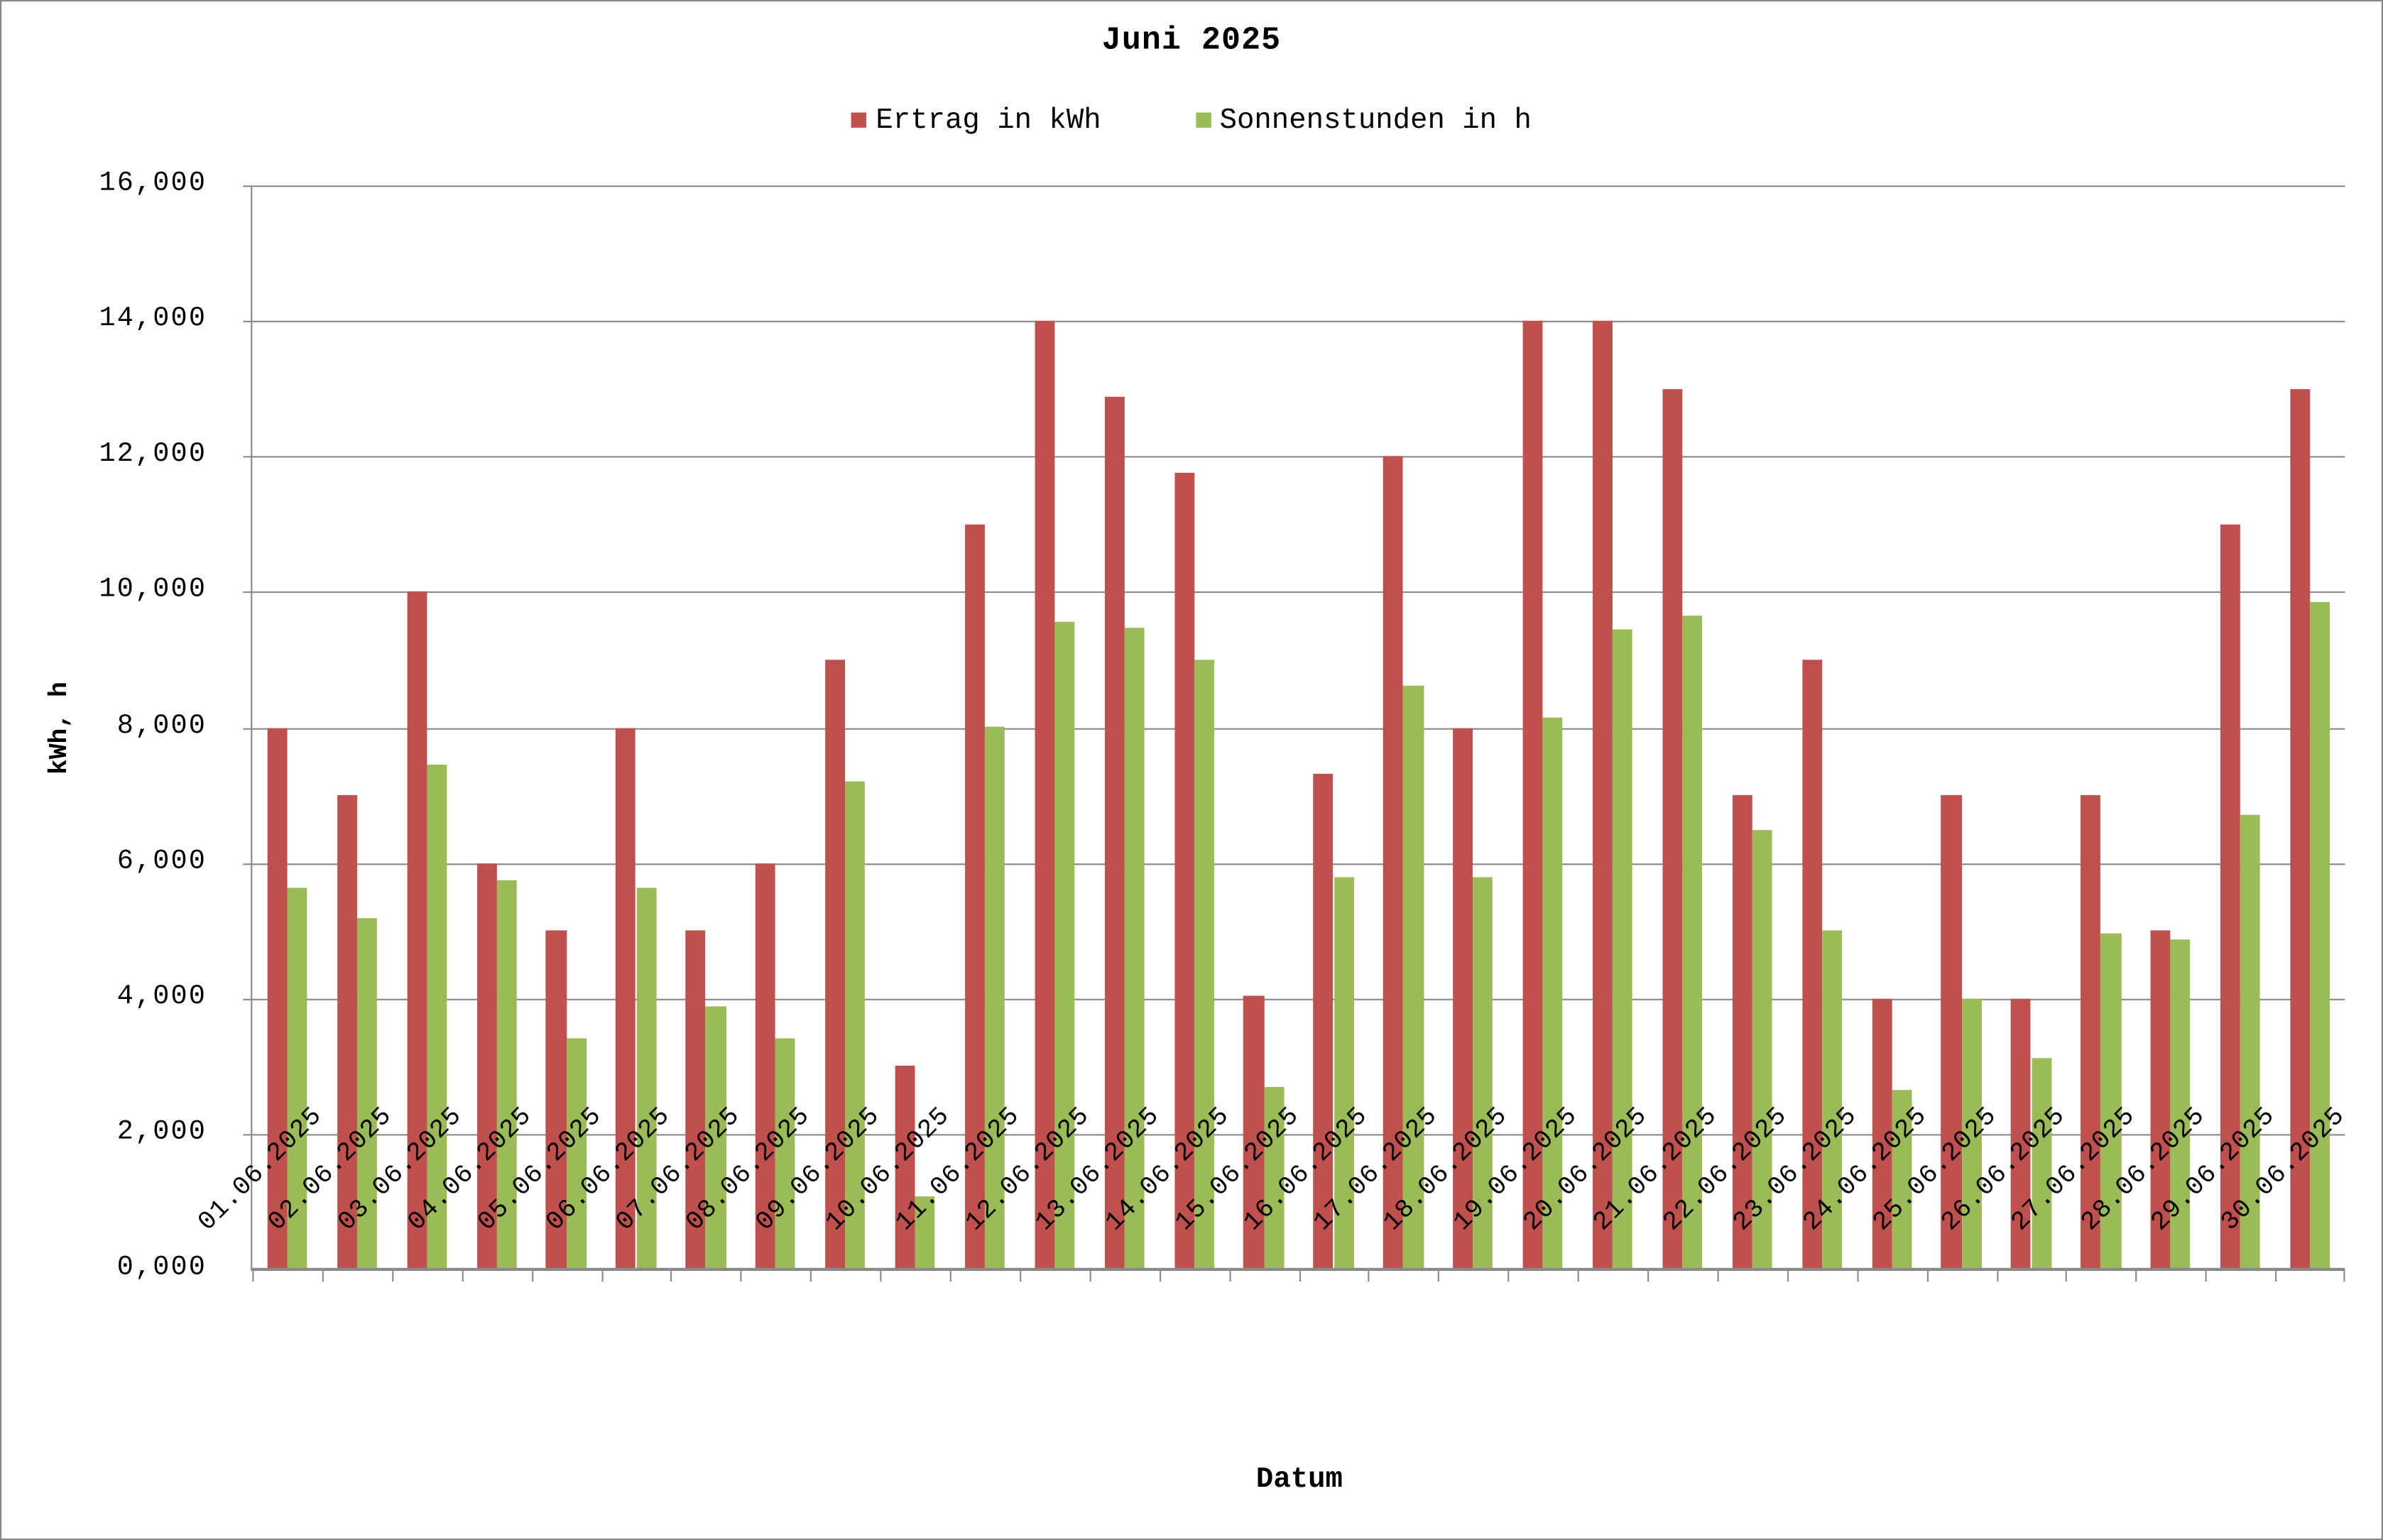  Describe the element at coordinates (1375, 120) in the screenshot. I see `legend-label-sonnenstunden: Sonnenstunden in h` at that location.